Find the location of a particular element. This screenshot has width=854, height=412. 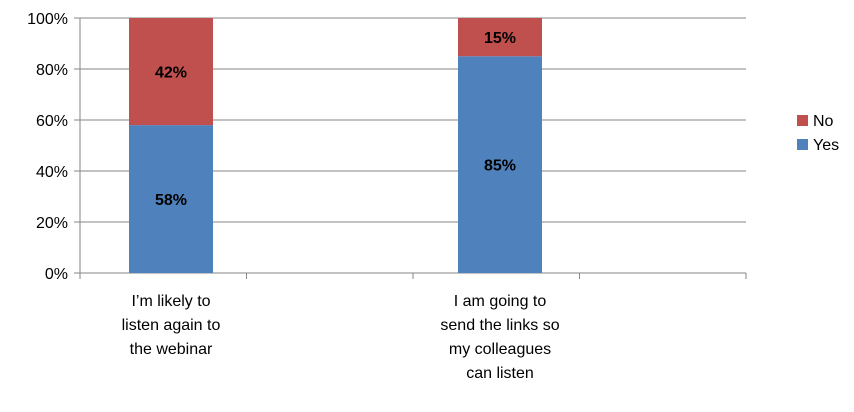

category-label-line: I’m likely to is located at coordinates (170, 301).